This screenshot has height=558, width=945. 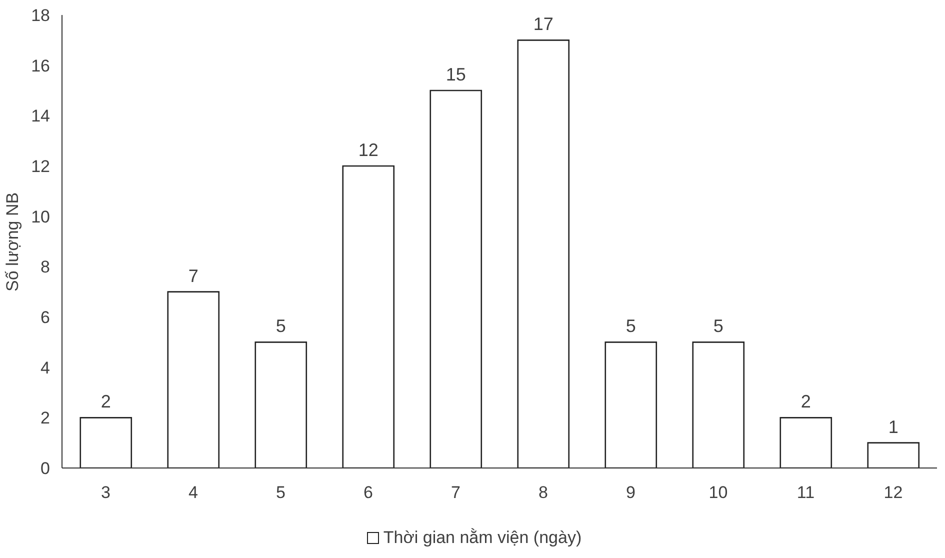 I want to click on y-tick-label: 16, so click(x=40, y=66).